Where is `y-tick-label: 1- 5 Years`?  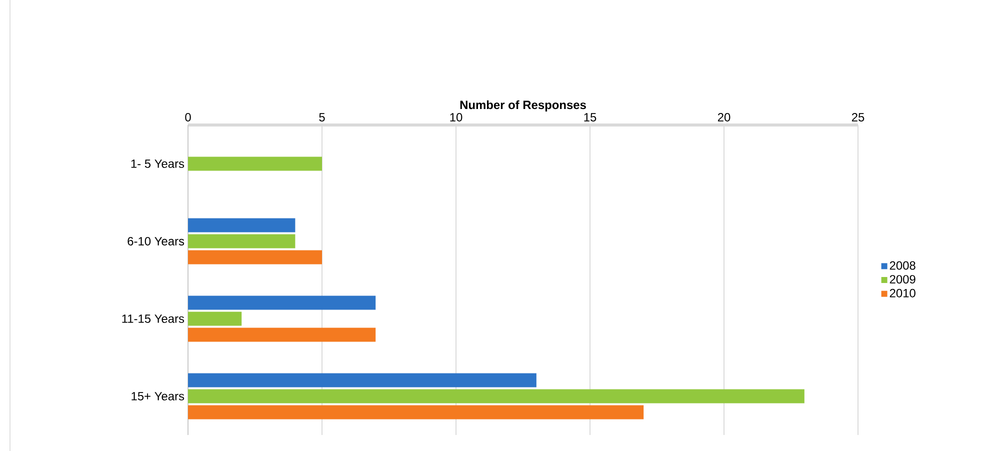
y-tick-label: 1- 5 Years is located at coordinates (157, 164).